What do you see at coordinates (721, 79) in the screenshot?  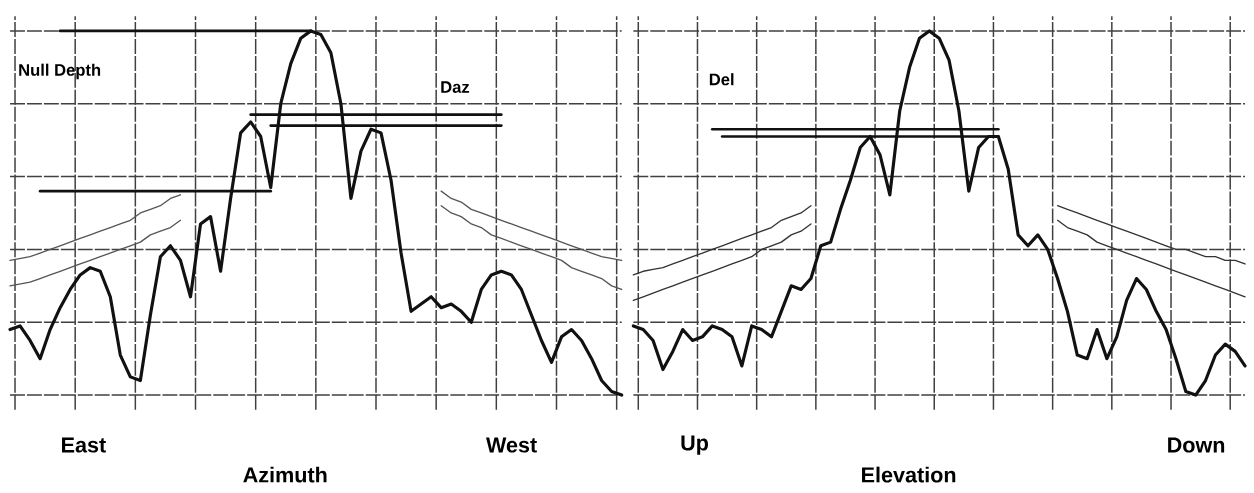 I see `annotation: Del` at bounding box center [721, 79].